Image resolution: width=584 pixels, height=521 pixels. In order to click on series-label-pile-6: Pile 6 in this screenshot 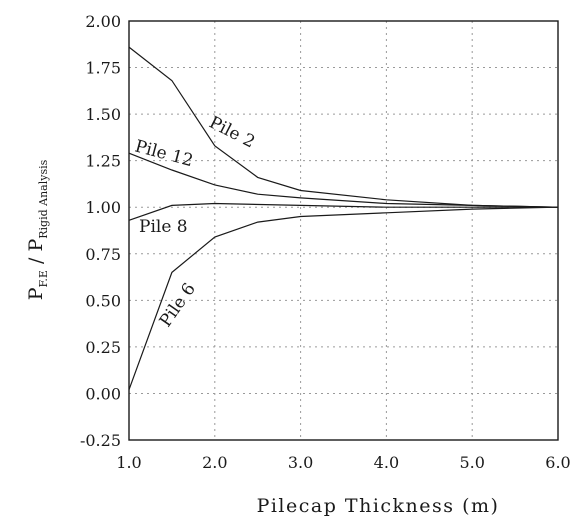, I will do `click(178, 305)`.